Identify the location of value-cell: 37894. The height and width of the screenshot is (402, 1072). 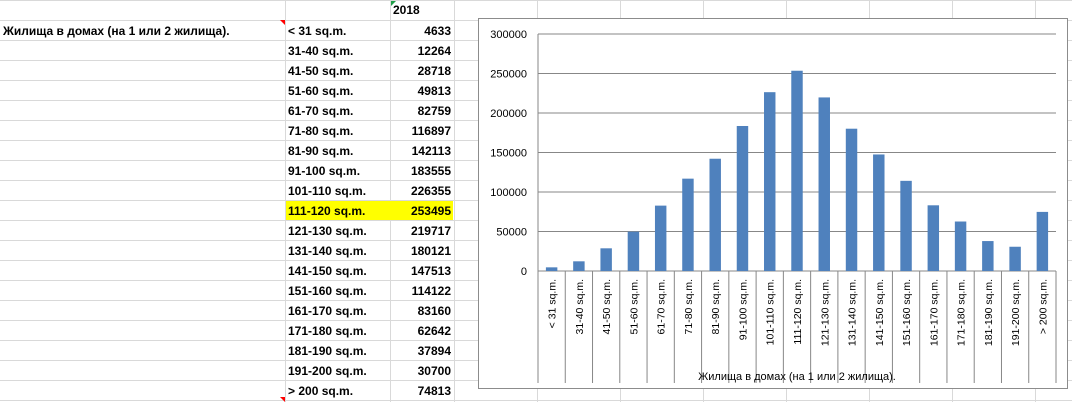
(434, 351).